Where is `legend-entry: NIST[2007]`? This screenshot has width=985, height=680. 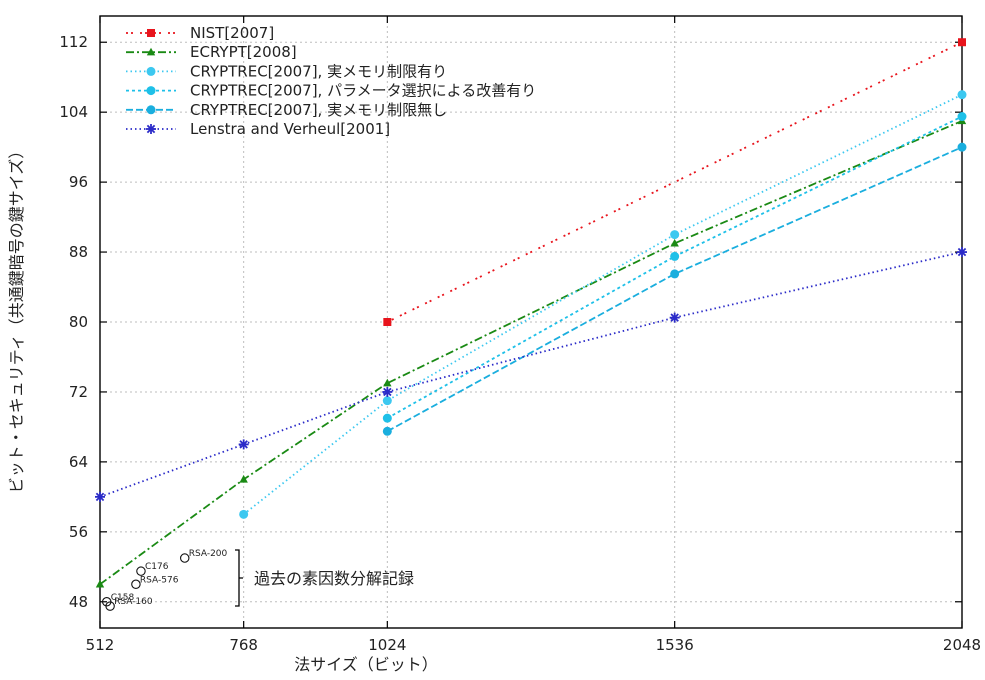 legend-entry: NIST[2007] is located at coordinates (232, 33).